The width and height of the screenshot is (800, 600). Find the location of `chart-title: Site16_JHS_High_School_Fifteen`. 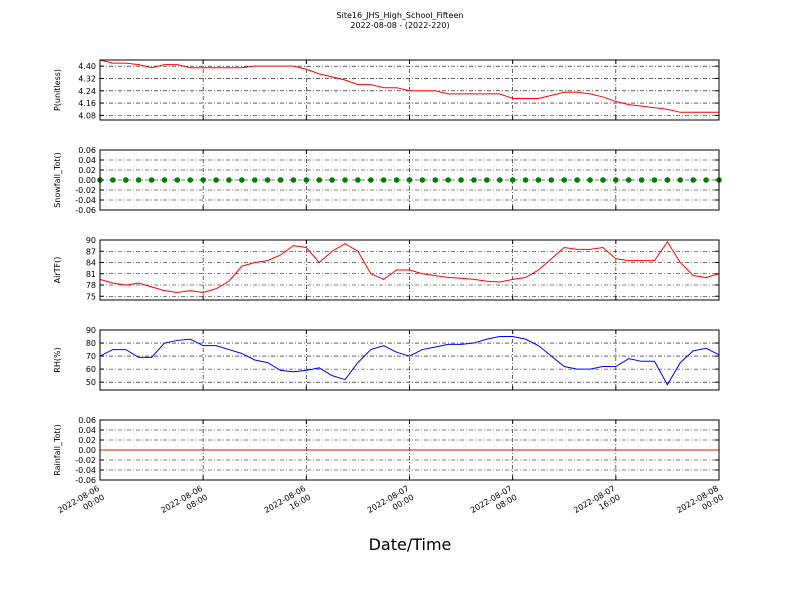

chart-title: Site16_JHS_High_School_Fifteen is located at coordinates (400, 15).